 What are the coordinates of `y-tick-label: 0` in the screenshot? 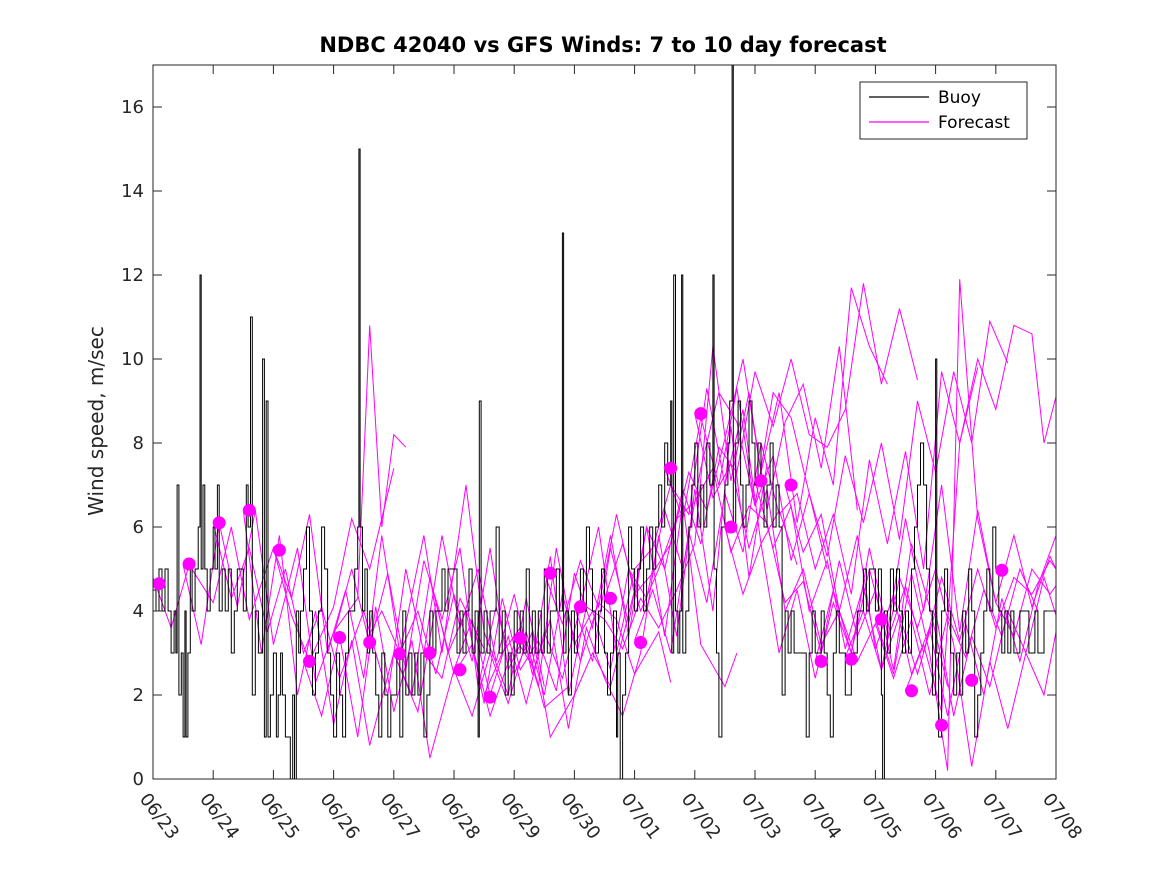 It's located at (138, 779).